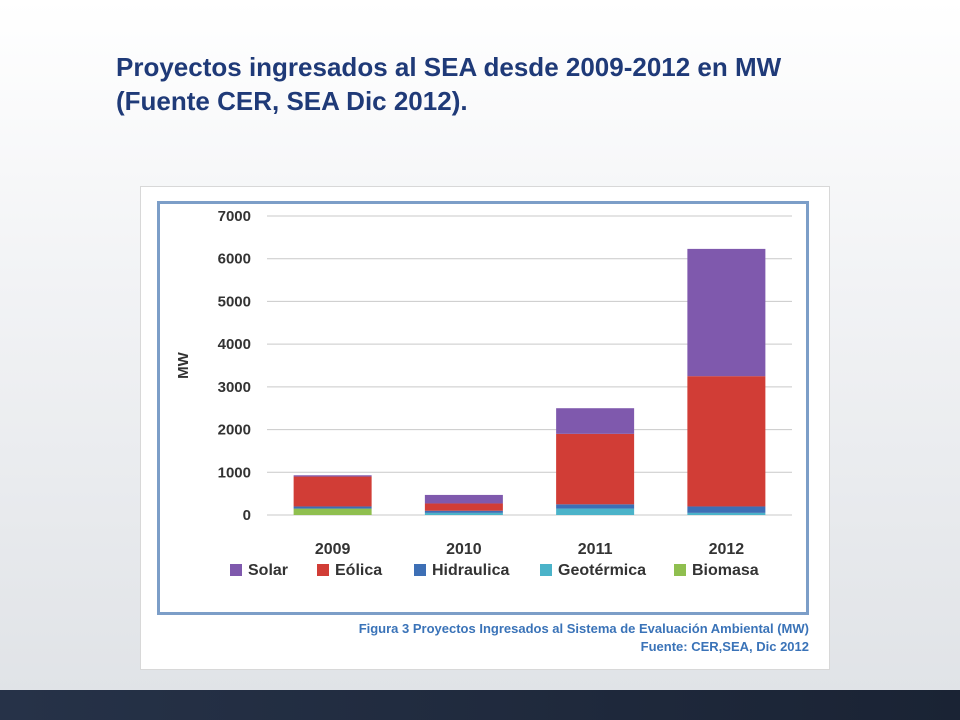 Image resolution: width=960 pixels, height=720 pixels. What do you see at coordinates (602, 570) in the screenshot?
I see `legend-label: Geotérmica` at bounding box center [602, 570].